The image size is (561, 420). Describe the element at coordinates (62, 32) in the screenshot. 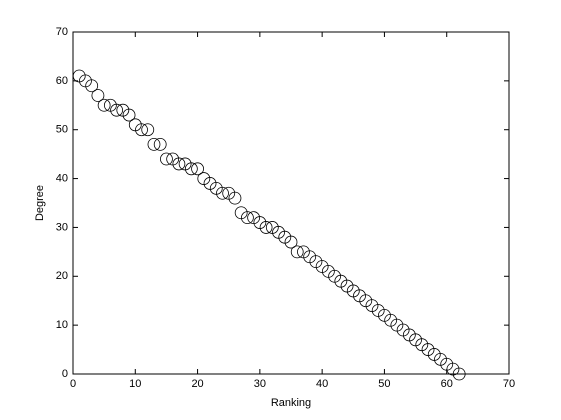

I see `y-tick-label: 70` at that location.